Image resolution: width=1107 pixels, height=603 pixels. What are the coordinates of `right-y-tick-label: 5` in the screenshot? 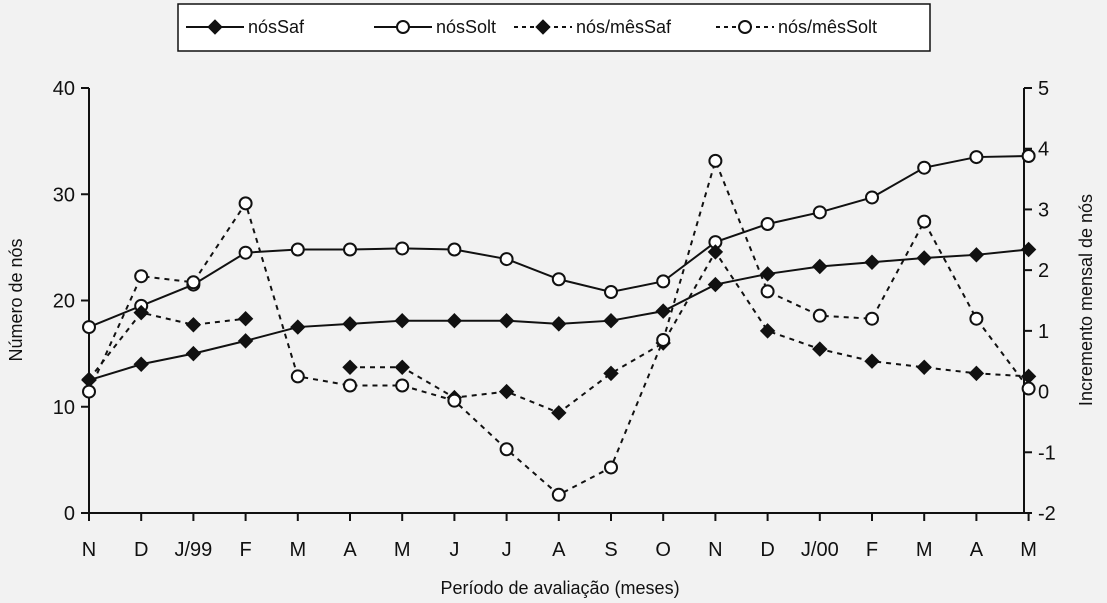 It's located at (1043, 89).